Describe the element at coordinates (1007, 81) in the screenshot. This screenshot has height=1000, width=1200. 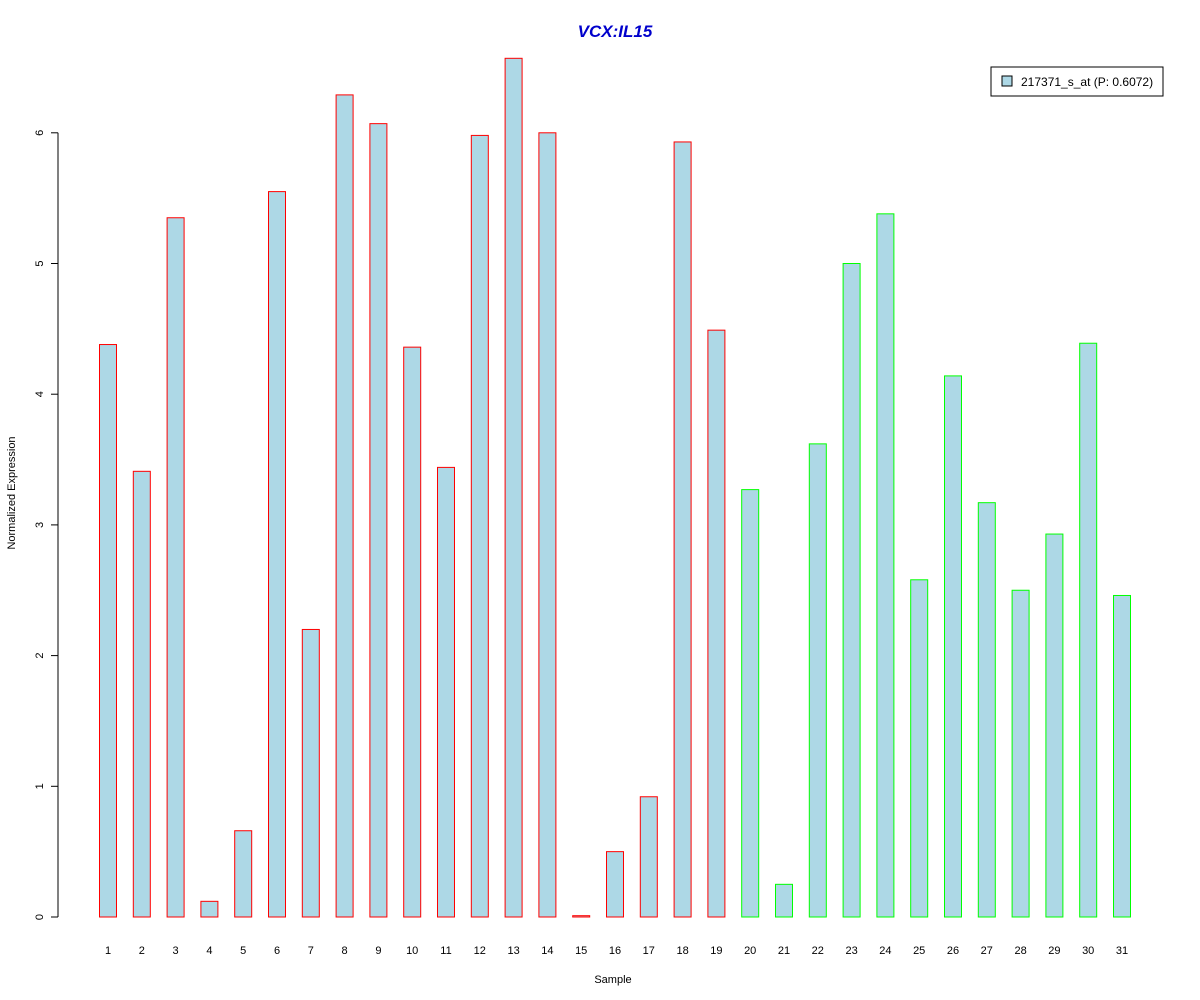
I see `legend-swatch` at that location.